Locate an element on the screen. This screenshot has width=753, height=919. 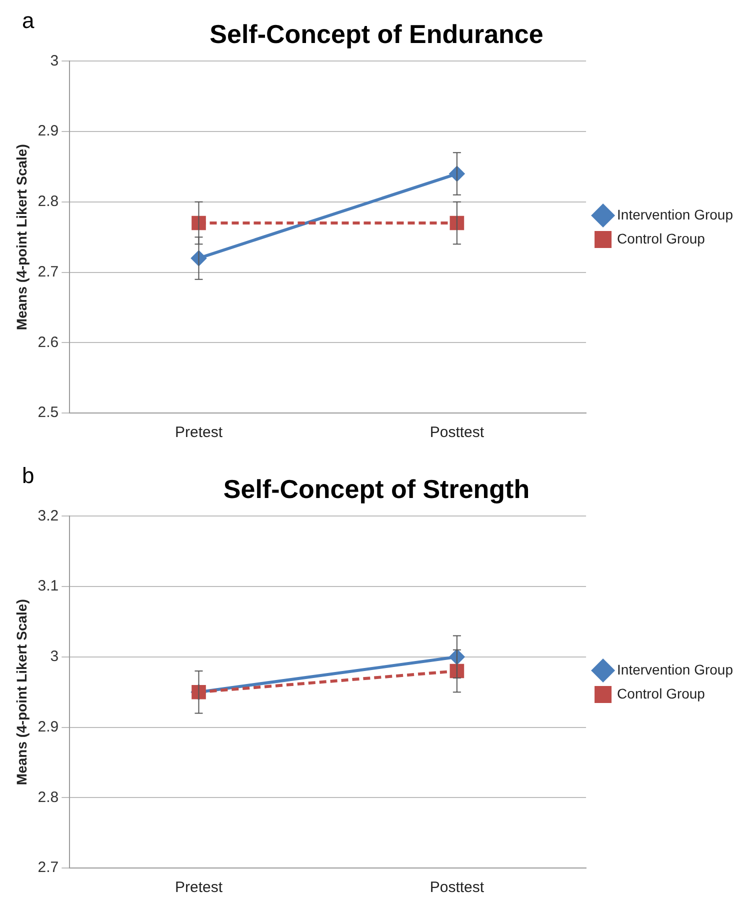
text: a is located at coordinates (28, 21).